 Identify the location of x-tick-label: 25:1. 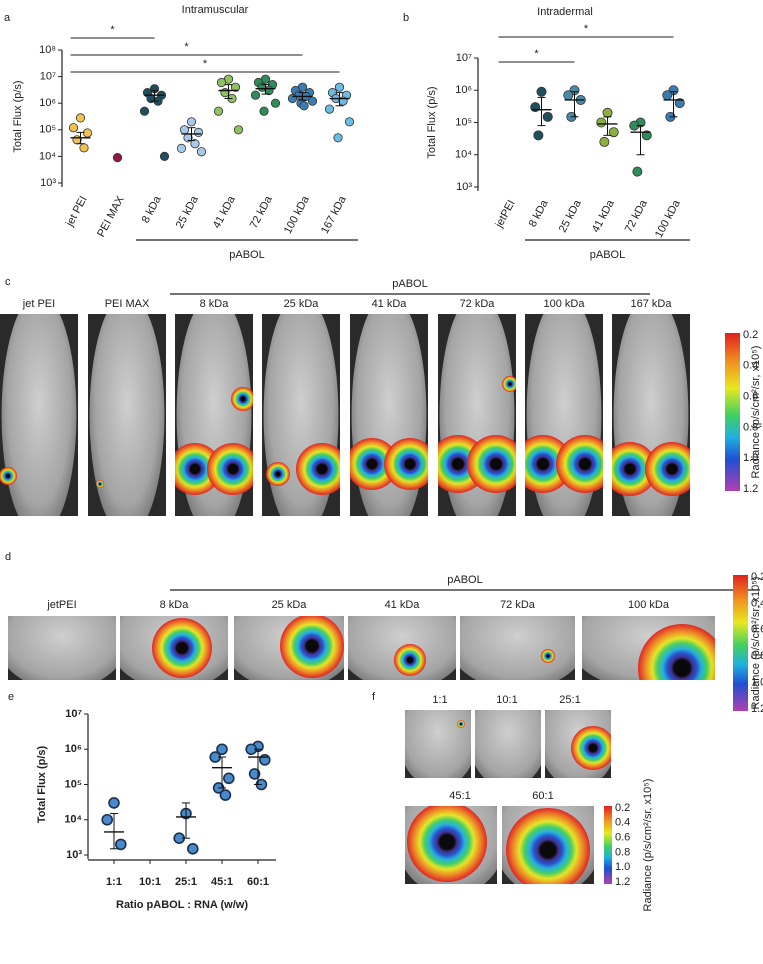
(186, 882).